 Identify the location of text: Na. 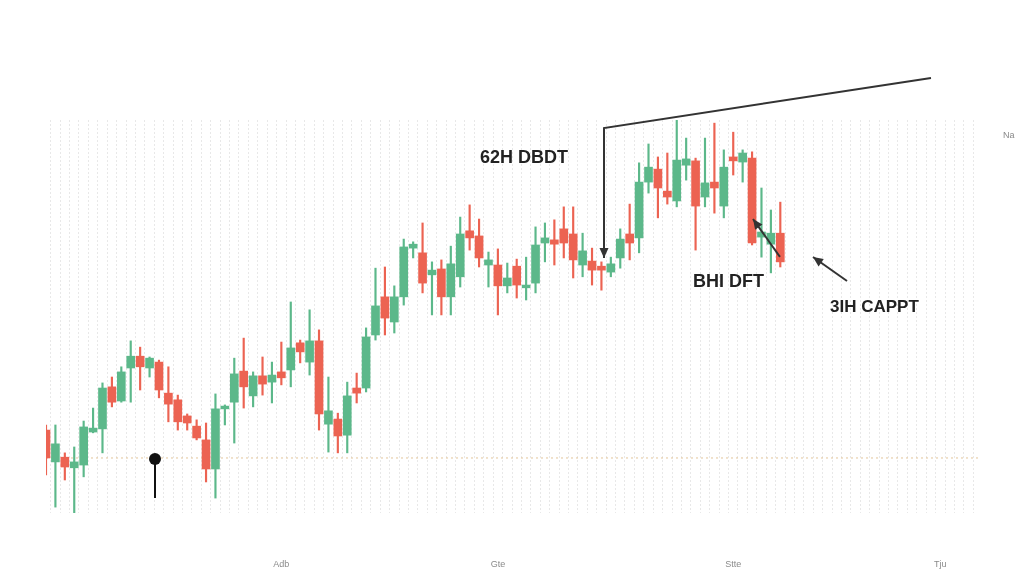
(1009, 135).